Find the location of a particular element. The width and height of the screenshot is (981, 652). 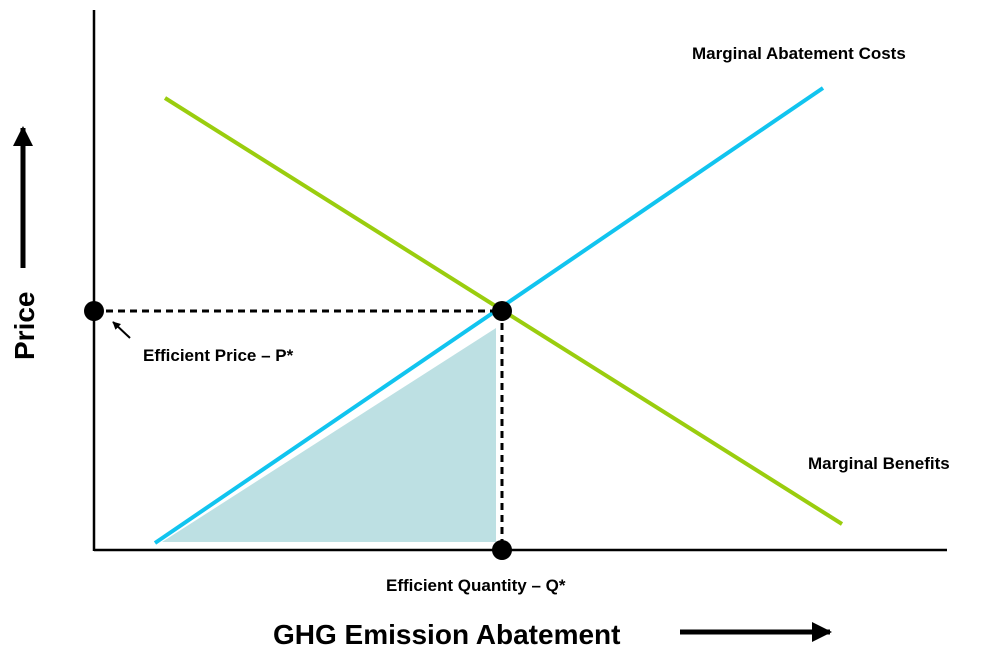

efficient-quantity-label: Efficient Quantity – Q* is located at coordinates (476, 585).